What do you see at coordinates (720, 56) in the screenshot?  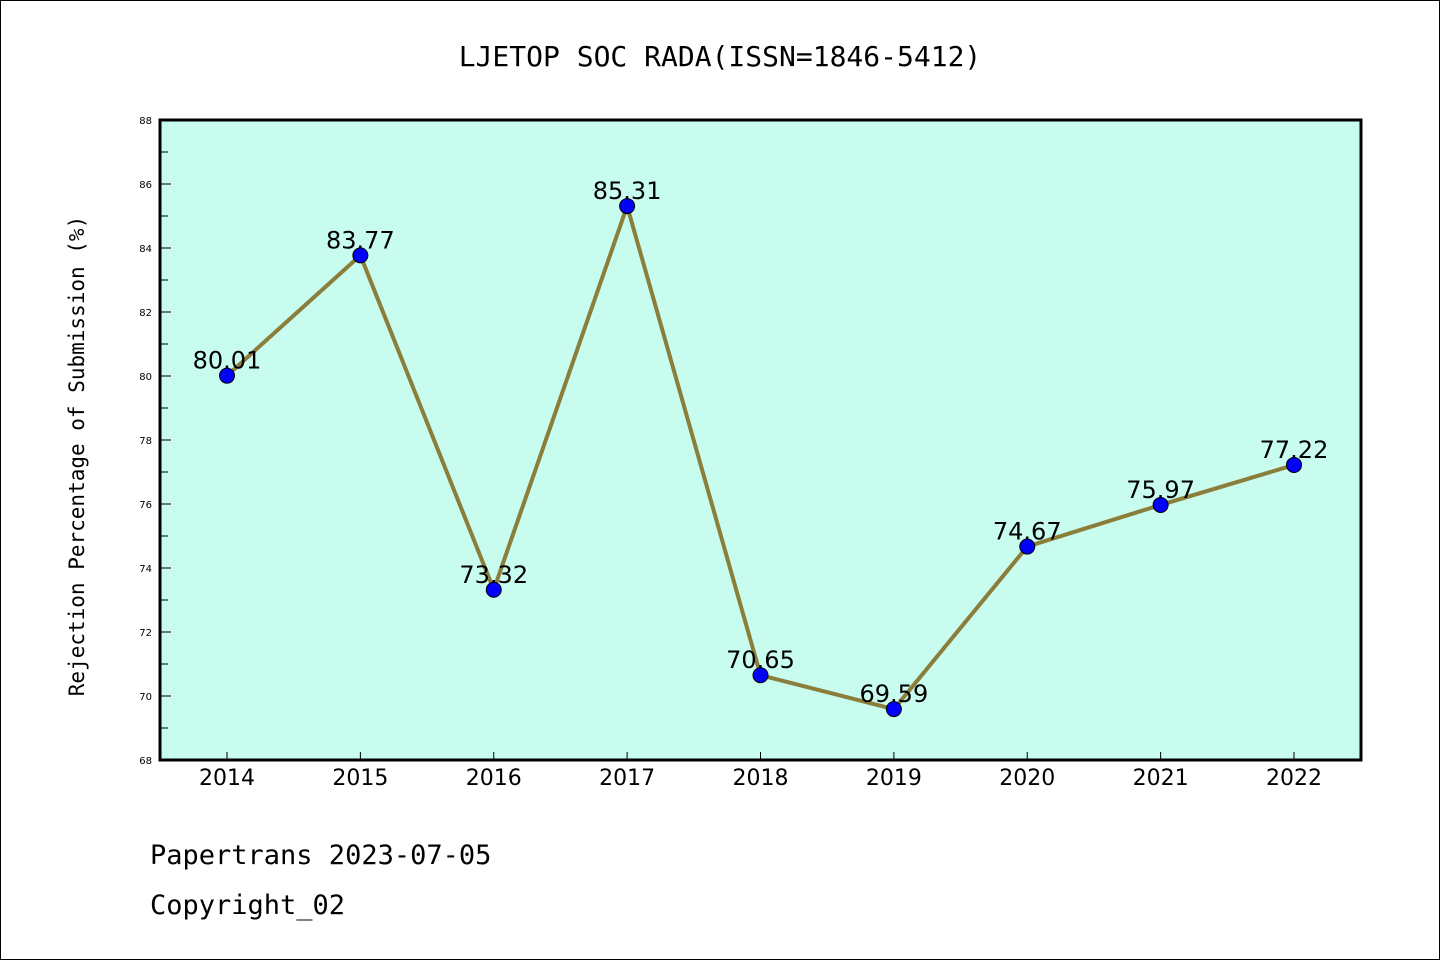 I see `chart-title: LJETOP SOC RADA(ISSN=1846-5412)` at bounding box center [720, 56].